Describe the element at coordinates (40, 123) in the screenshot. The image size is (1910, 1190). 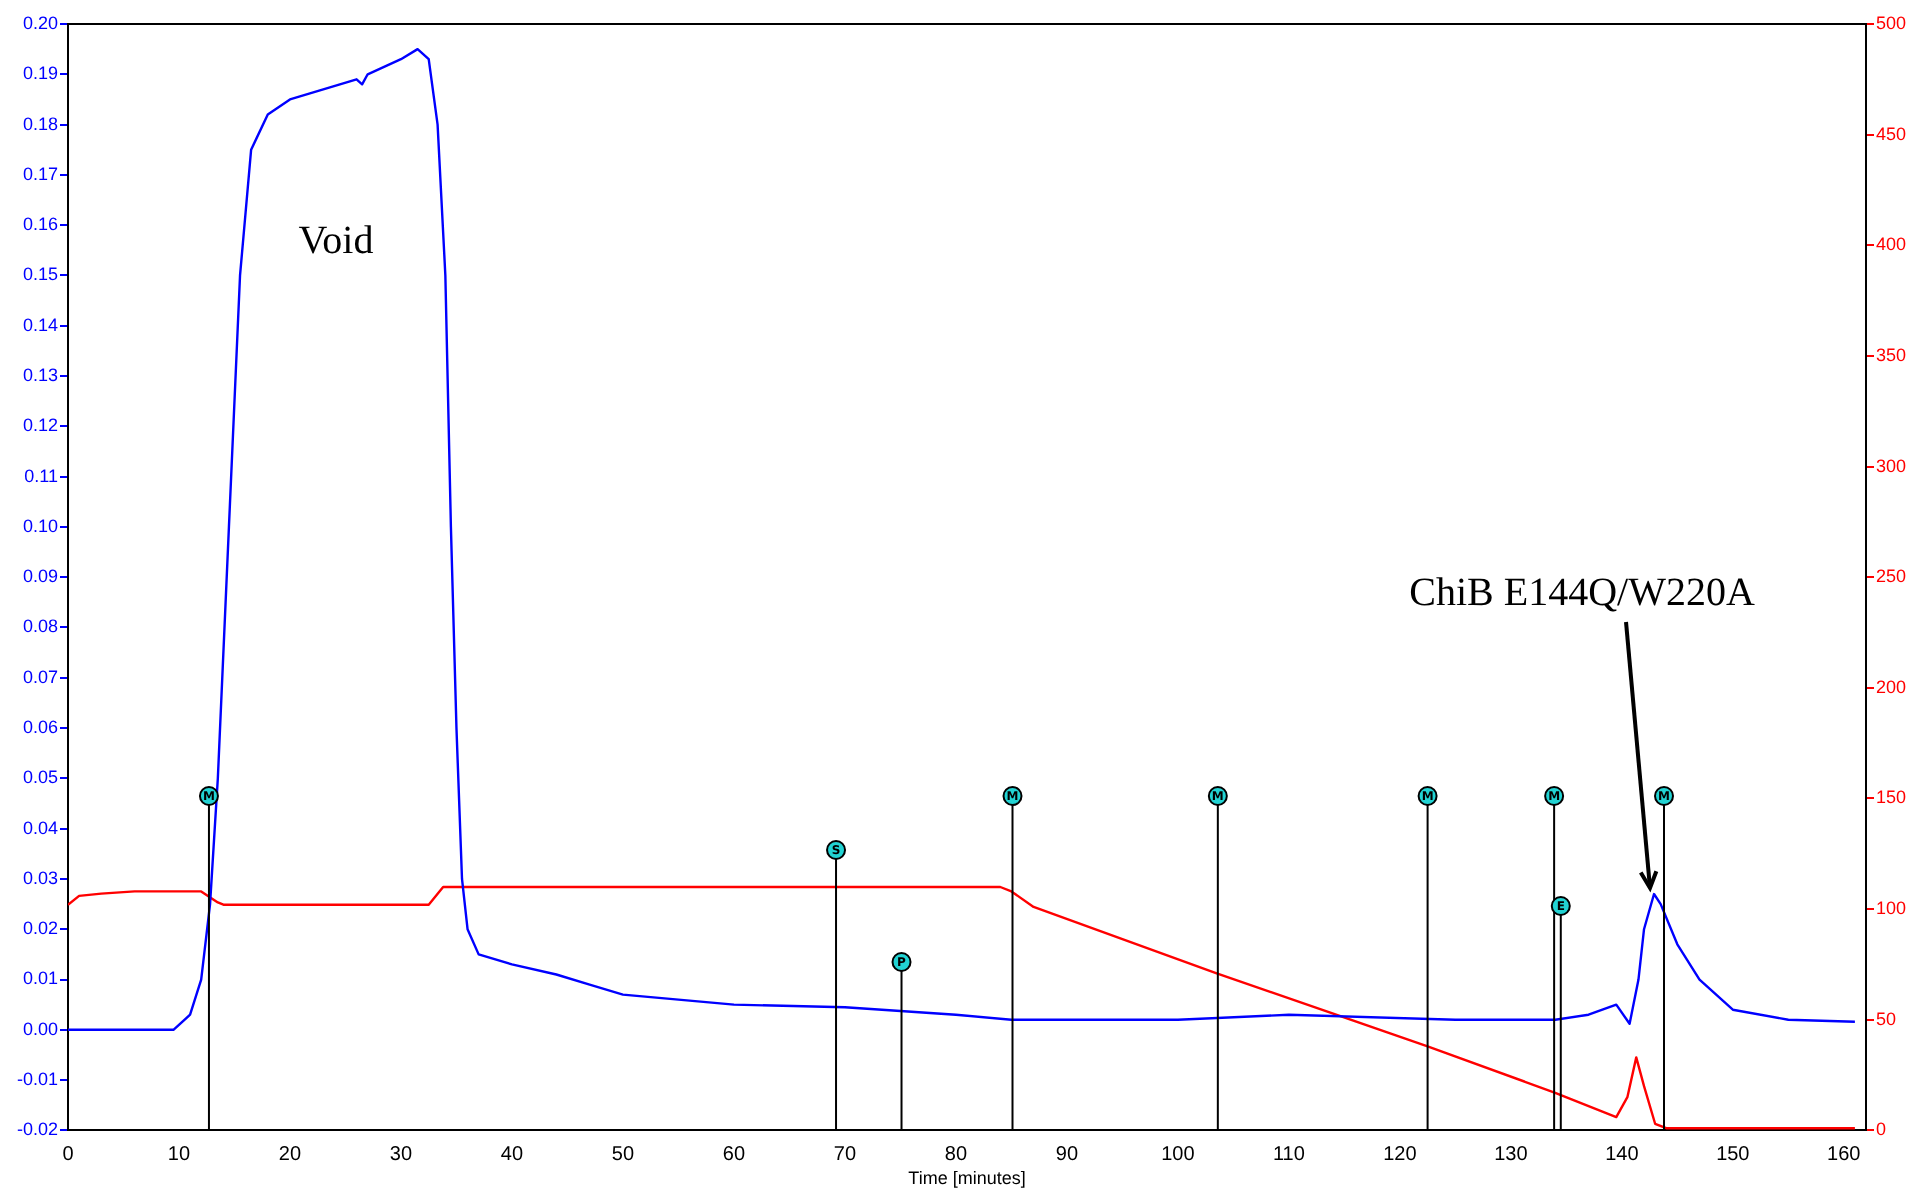
I see `y-tick-label: 0.18` at that location.